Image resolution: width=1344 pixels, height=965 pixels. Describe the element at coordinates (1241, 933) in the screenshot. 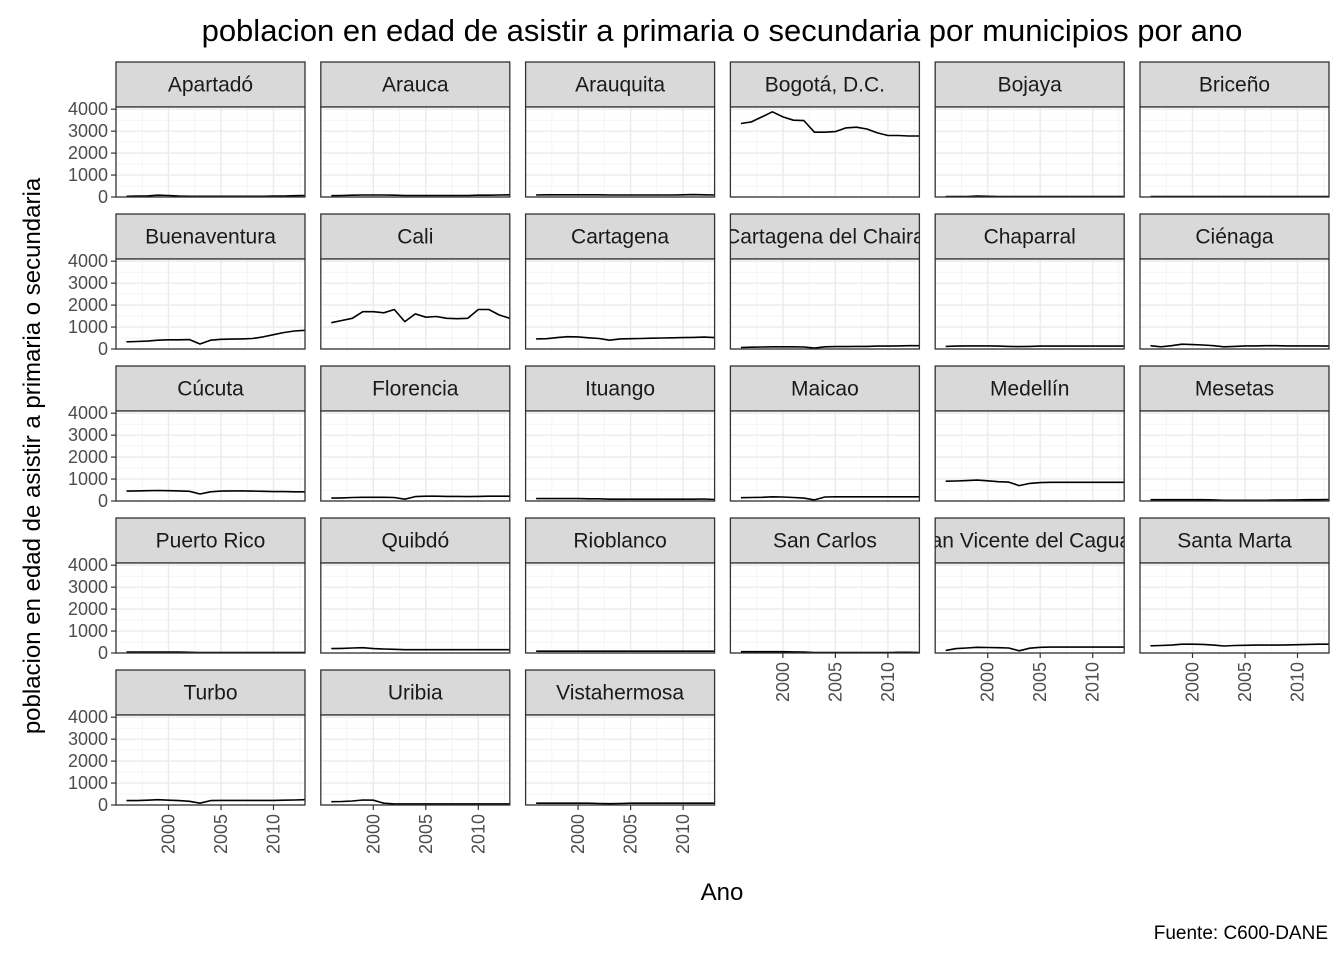

I see `chart-caption: Fuente: C600-DANE` at that location.